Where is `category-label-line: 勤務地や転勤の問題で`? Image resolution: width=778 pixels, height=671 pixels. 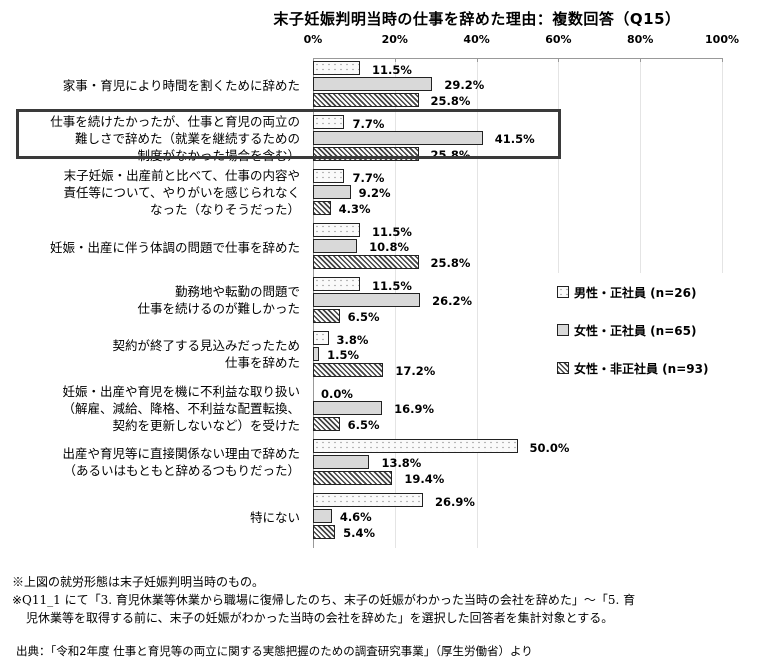
category-label-line: 勤務地や転勤の問題で is located at coordinates (237, 291).